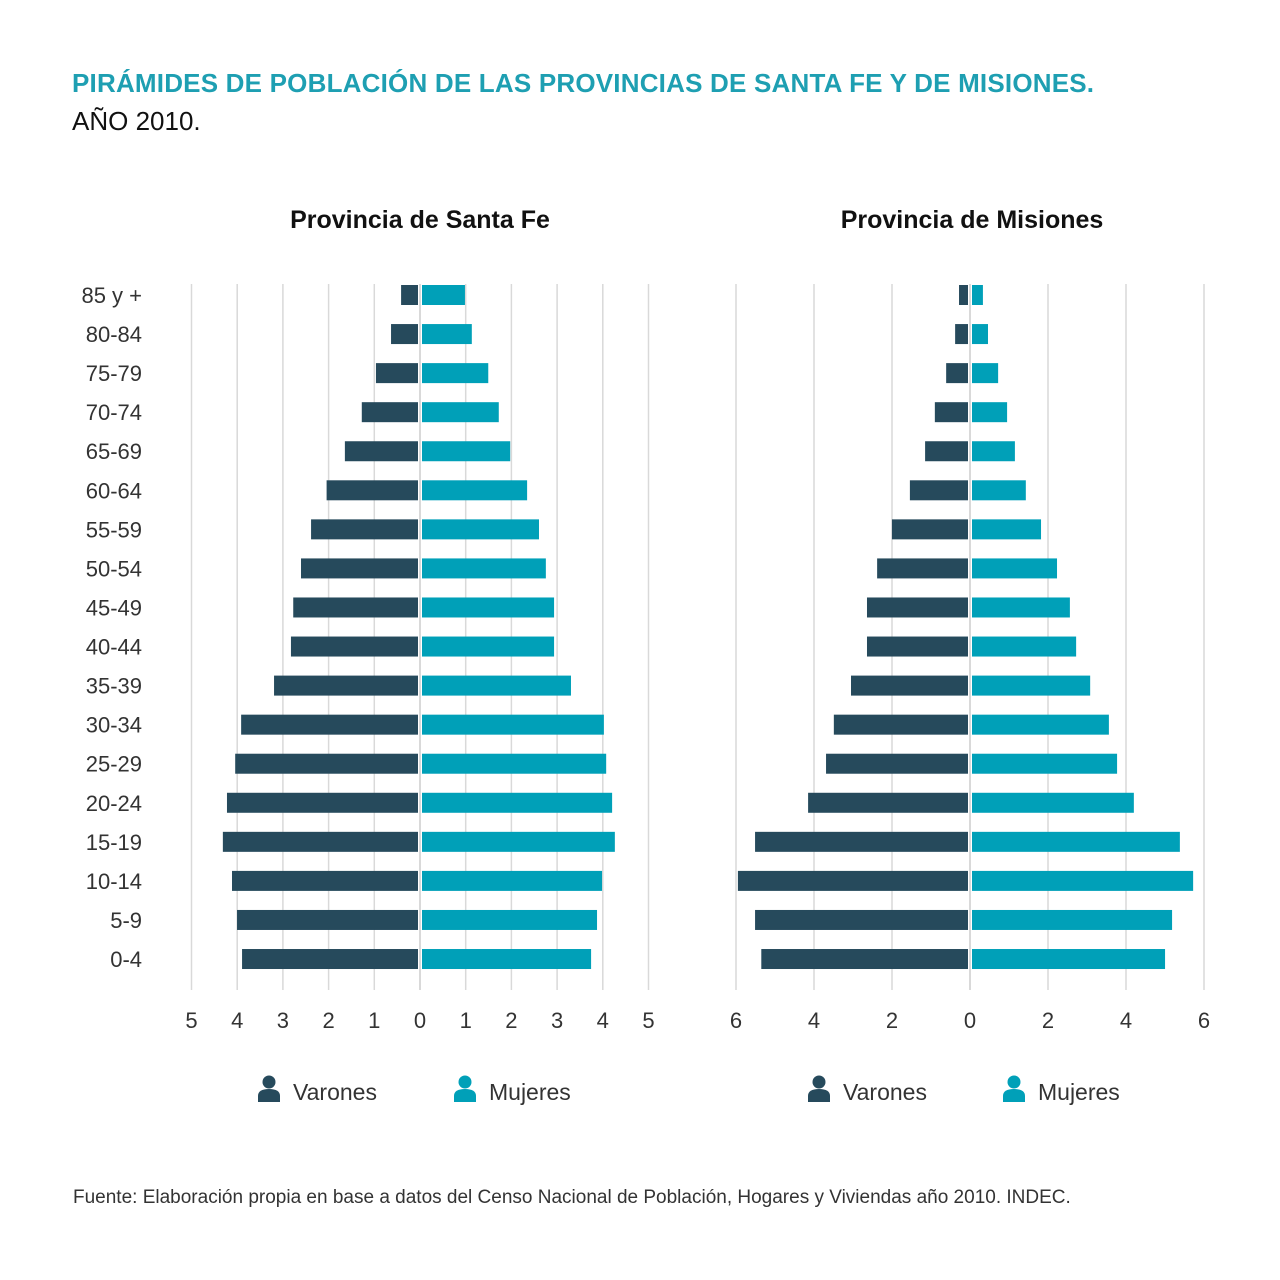 The width and height of the screenshot is (1280, 1280). What do you see at coordinates (114, 490) in the screenshot?
I see `age-group-label: 60-64` at bounding box center [114, 490].